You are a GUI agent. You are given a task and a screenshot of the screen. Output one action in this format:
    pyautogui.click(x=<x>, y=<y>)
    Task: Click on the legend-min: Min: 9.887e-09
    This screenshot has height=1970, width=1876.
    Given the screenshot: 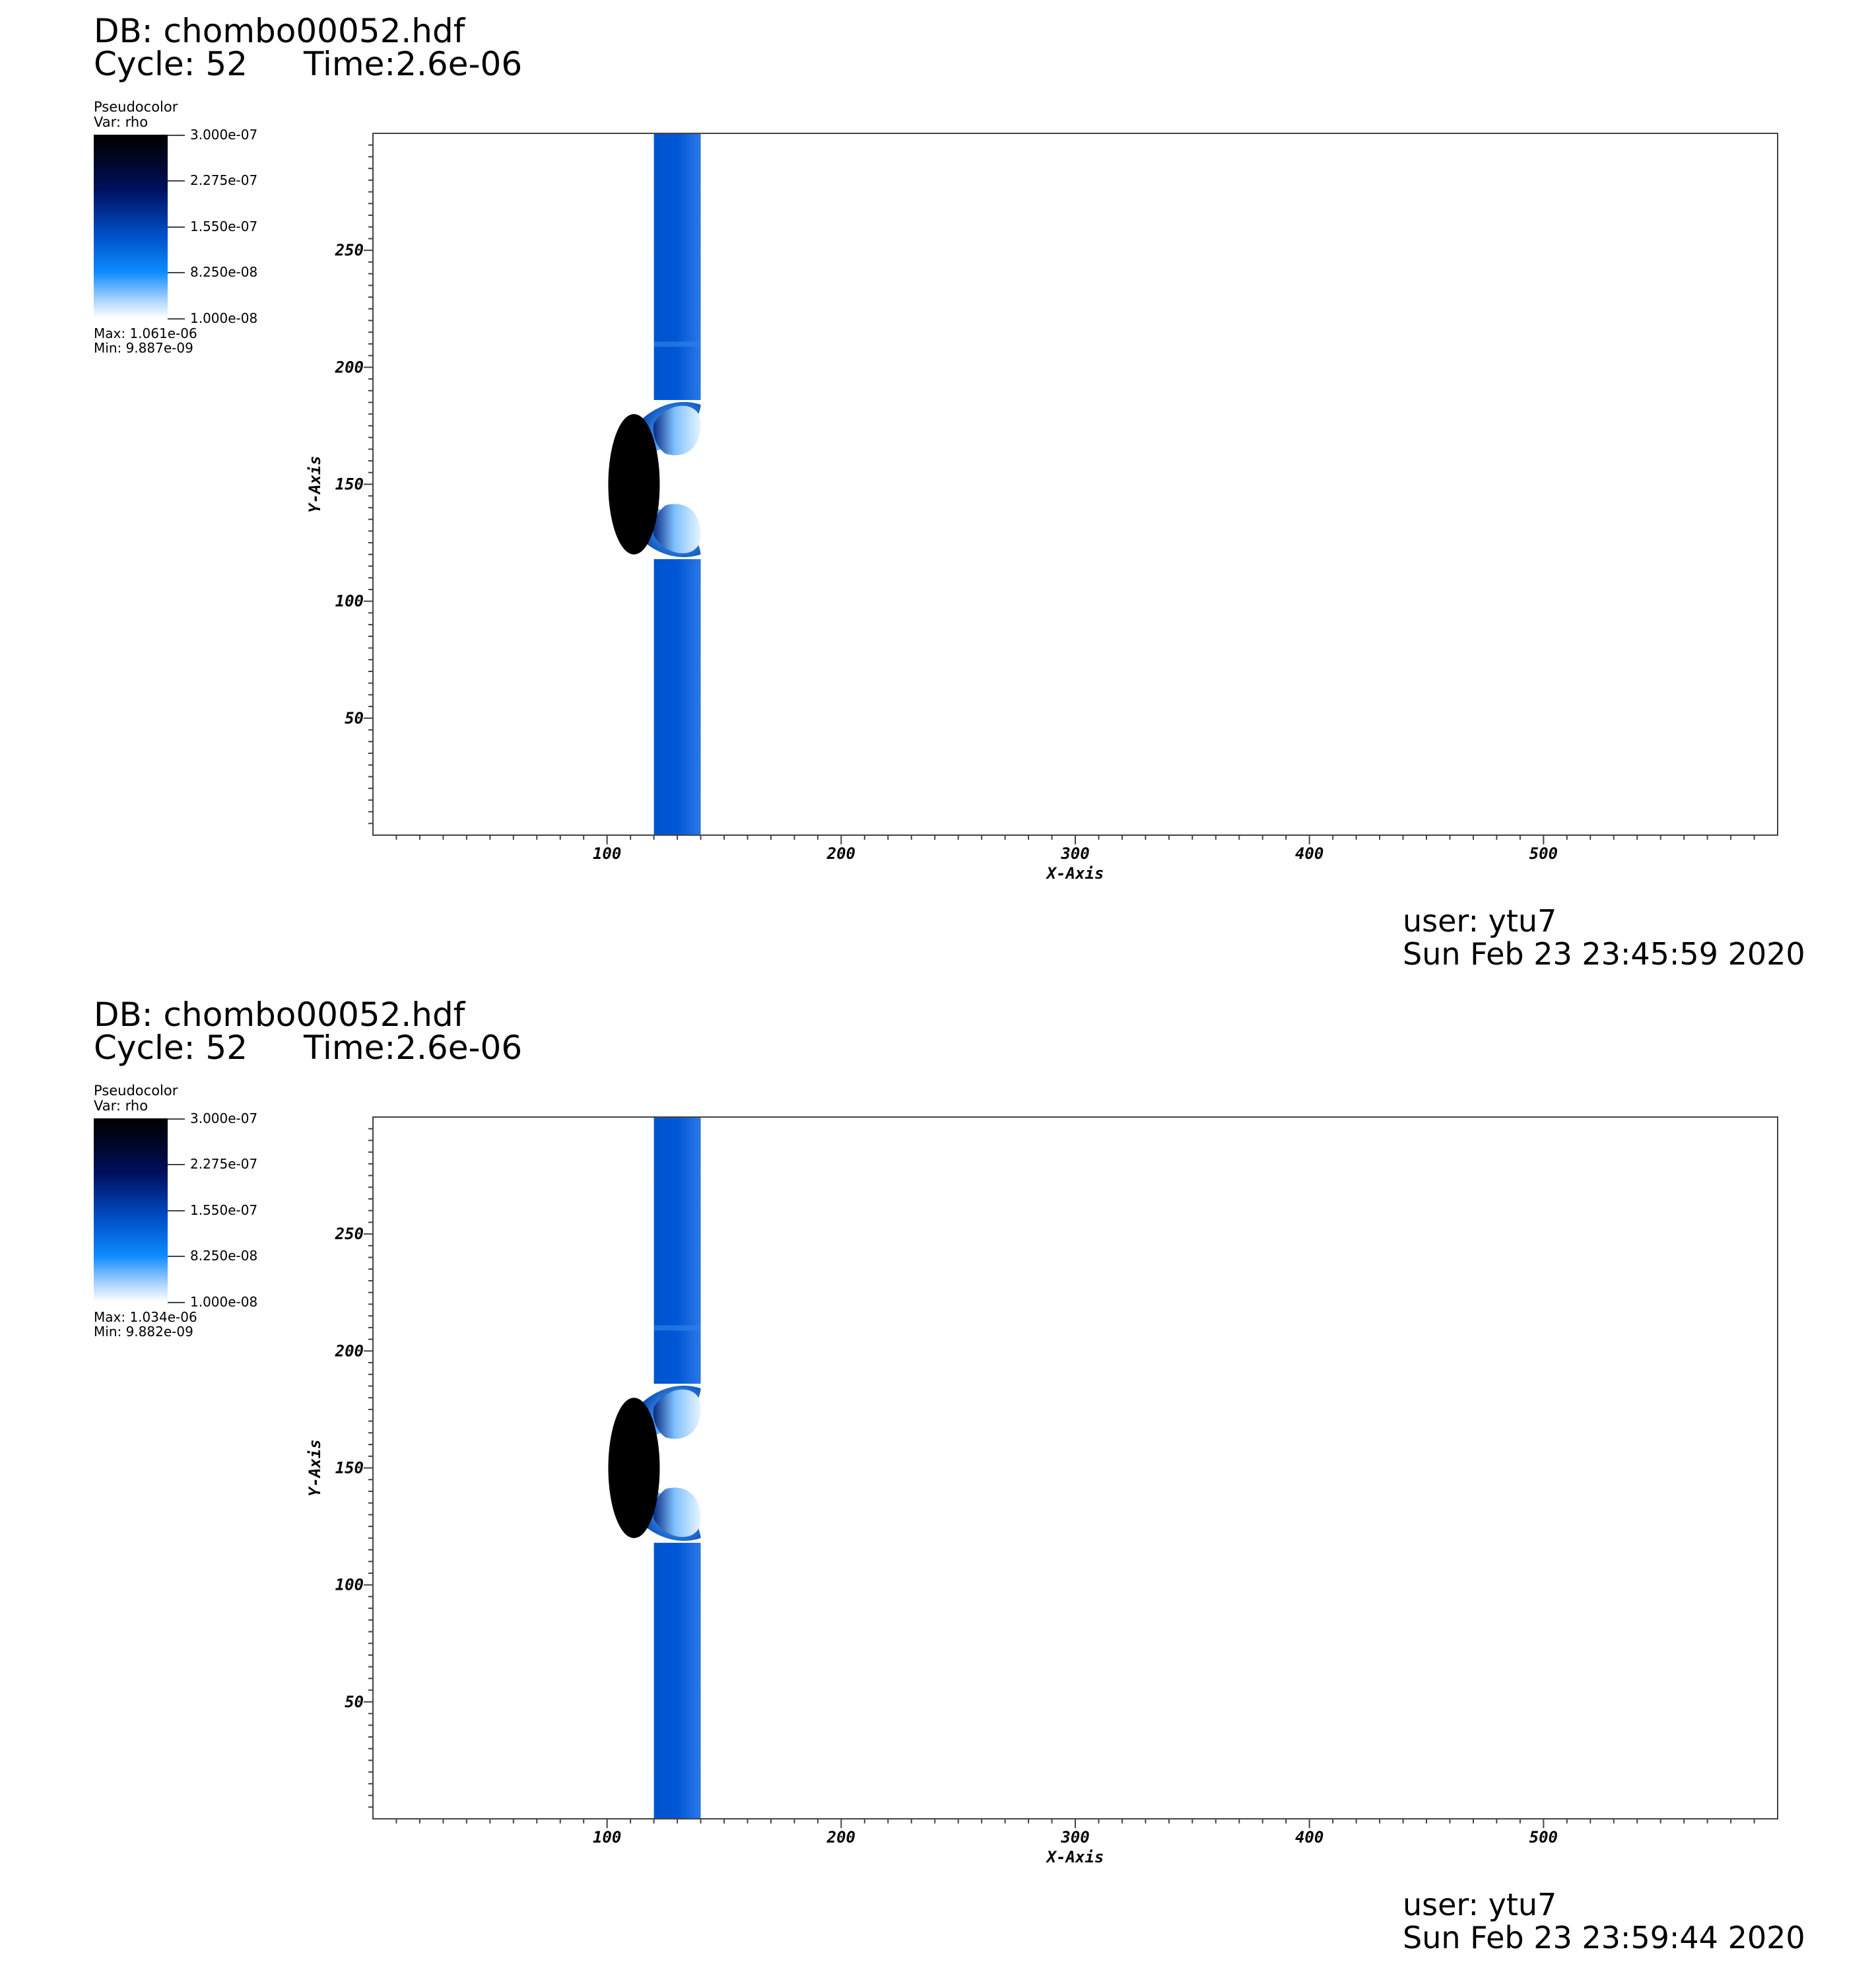 What is the action you would take?
    pyautogui.click(x=143, y=348)
    